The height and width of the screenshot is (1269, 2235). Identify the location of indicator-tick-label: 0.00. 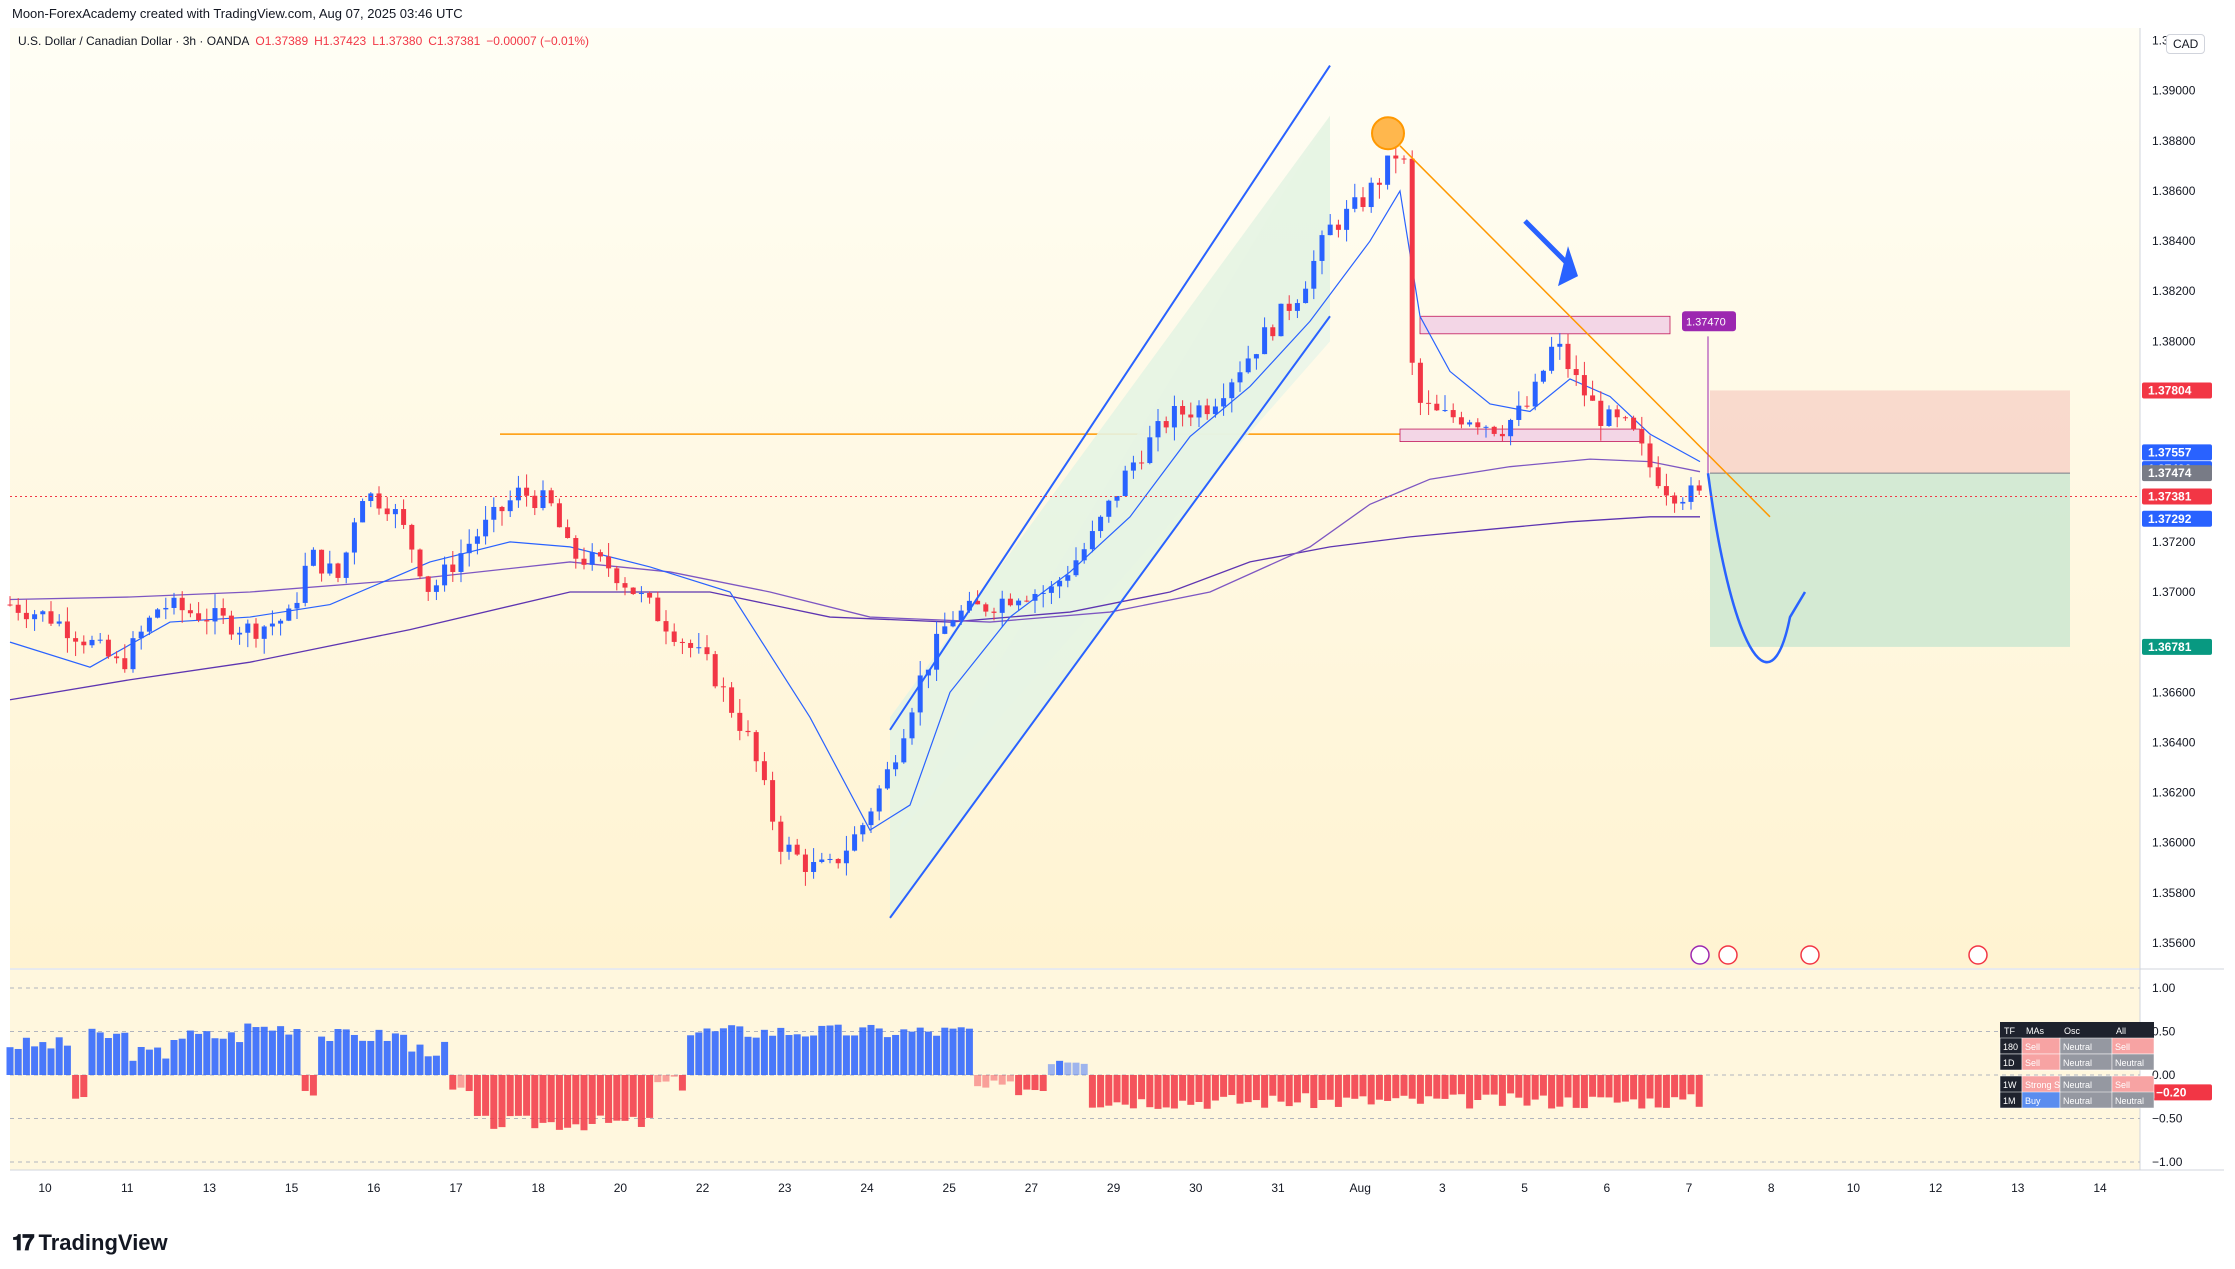
(2164, 1075).